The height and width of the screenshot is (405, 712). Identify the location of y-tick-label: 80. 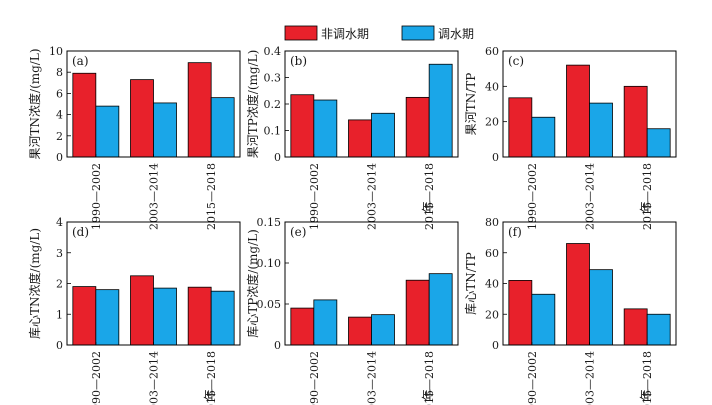
(492, 222).